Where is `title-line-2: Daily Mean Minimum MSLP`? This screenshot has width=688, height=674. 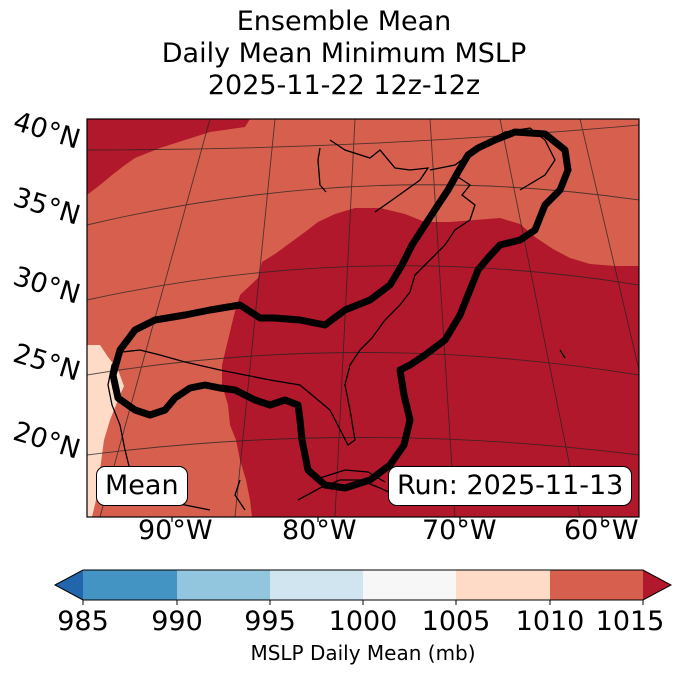
title-line-2: Daily Mean Minimum MSLP is located at coordinates (344, 53).